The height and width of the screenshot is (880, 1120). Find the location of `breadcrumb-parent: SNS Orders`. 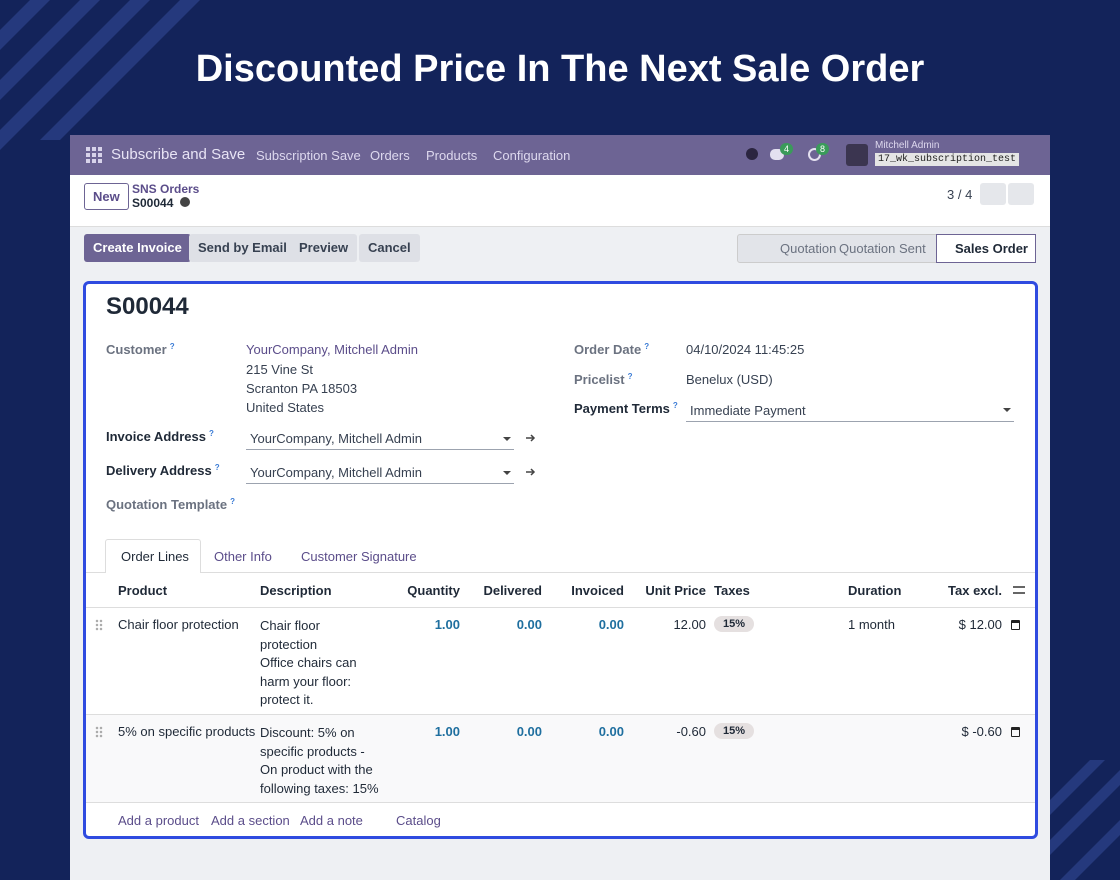

breadcrumb-parent: SNS Orders is located at coordinates (166, 189).